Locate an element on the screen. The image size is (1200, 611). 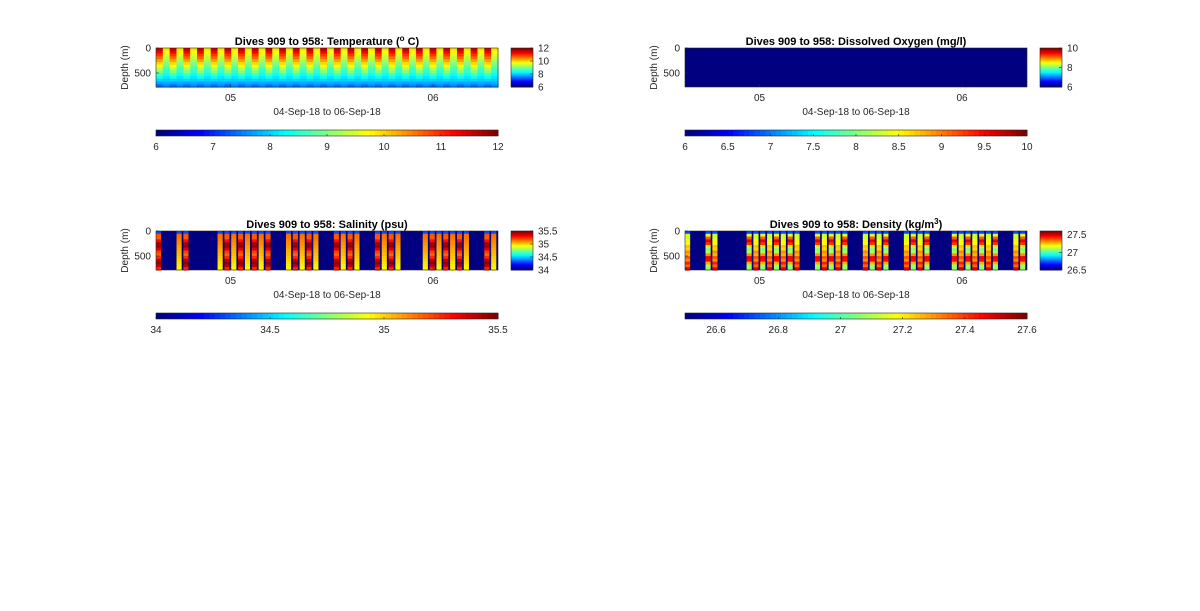
colorbar-tick-label: 26.5 is located at coordinates (1077, 271).